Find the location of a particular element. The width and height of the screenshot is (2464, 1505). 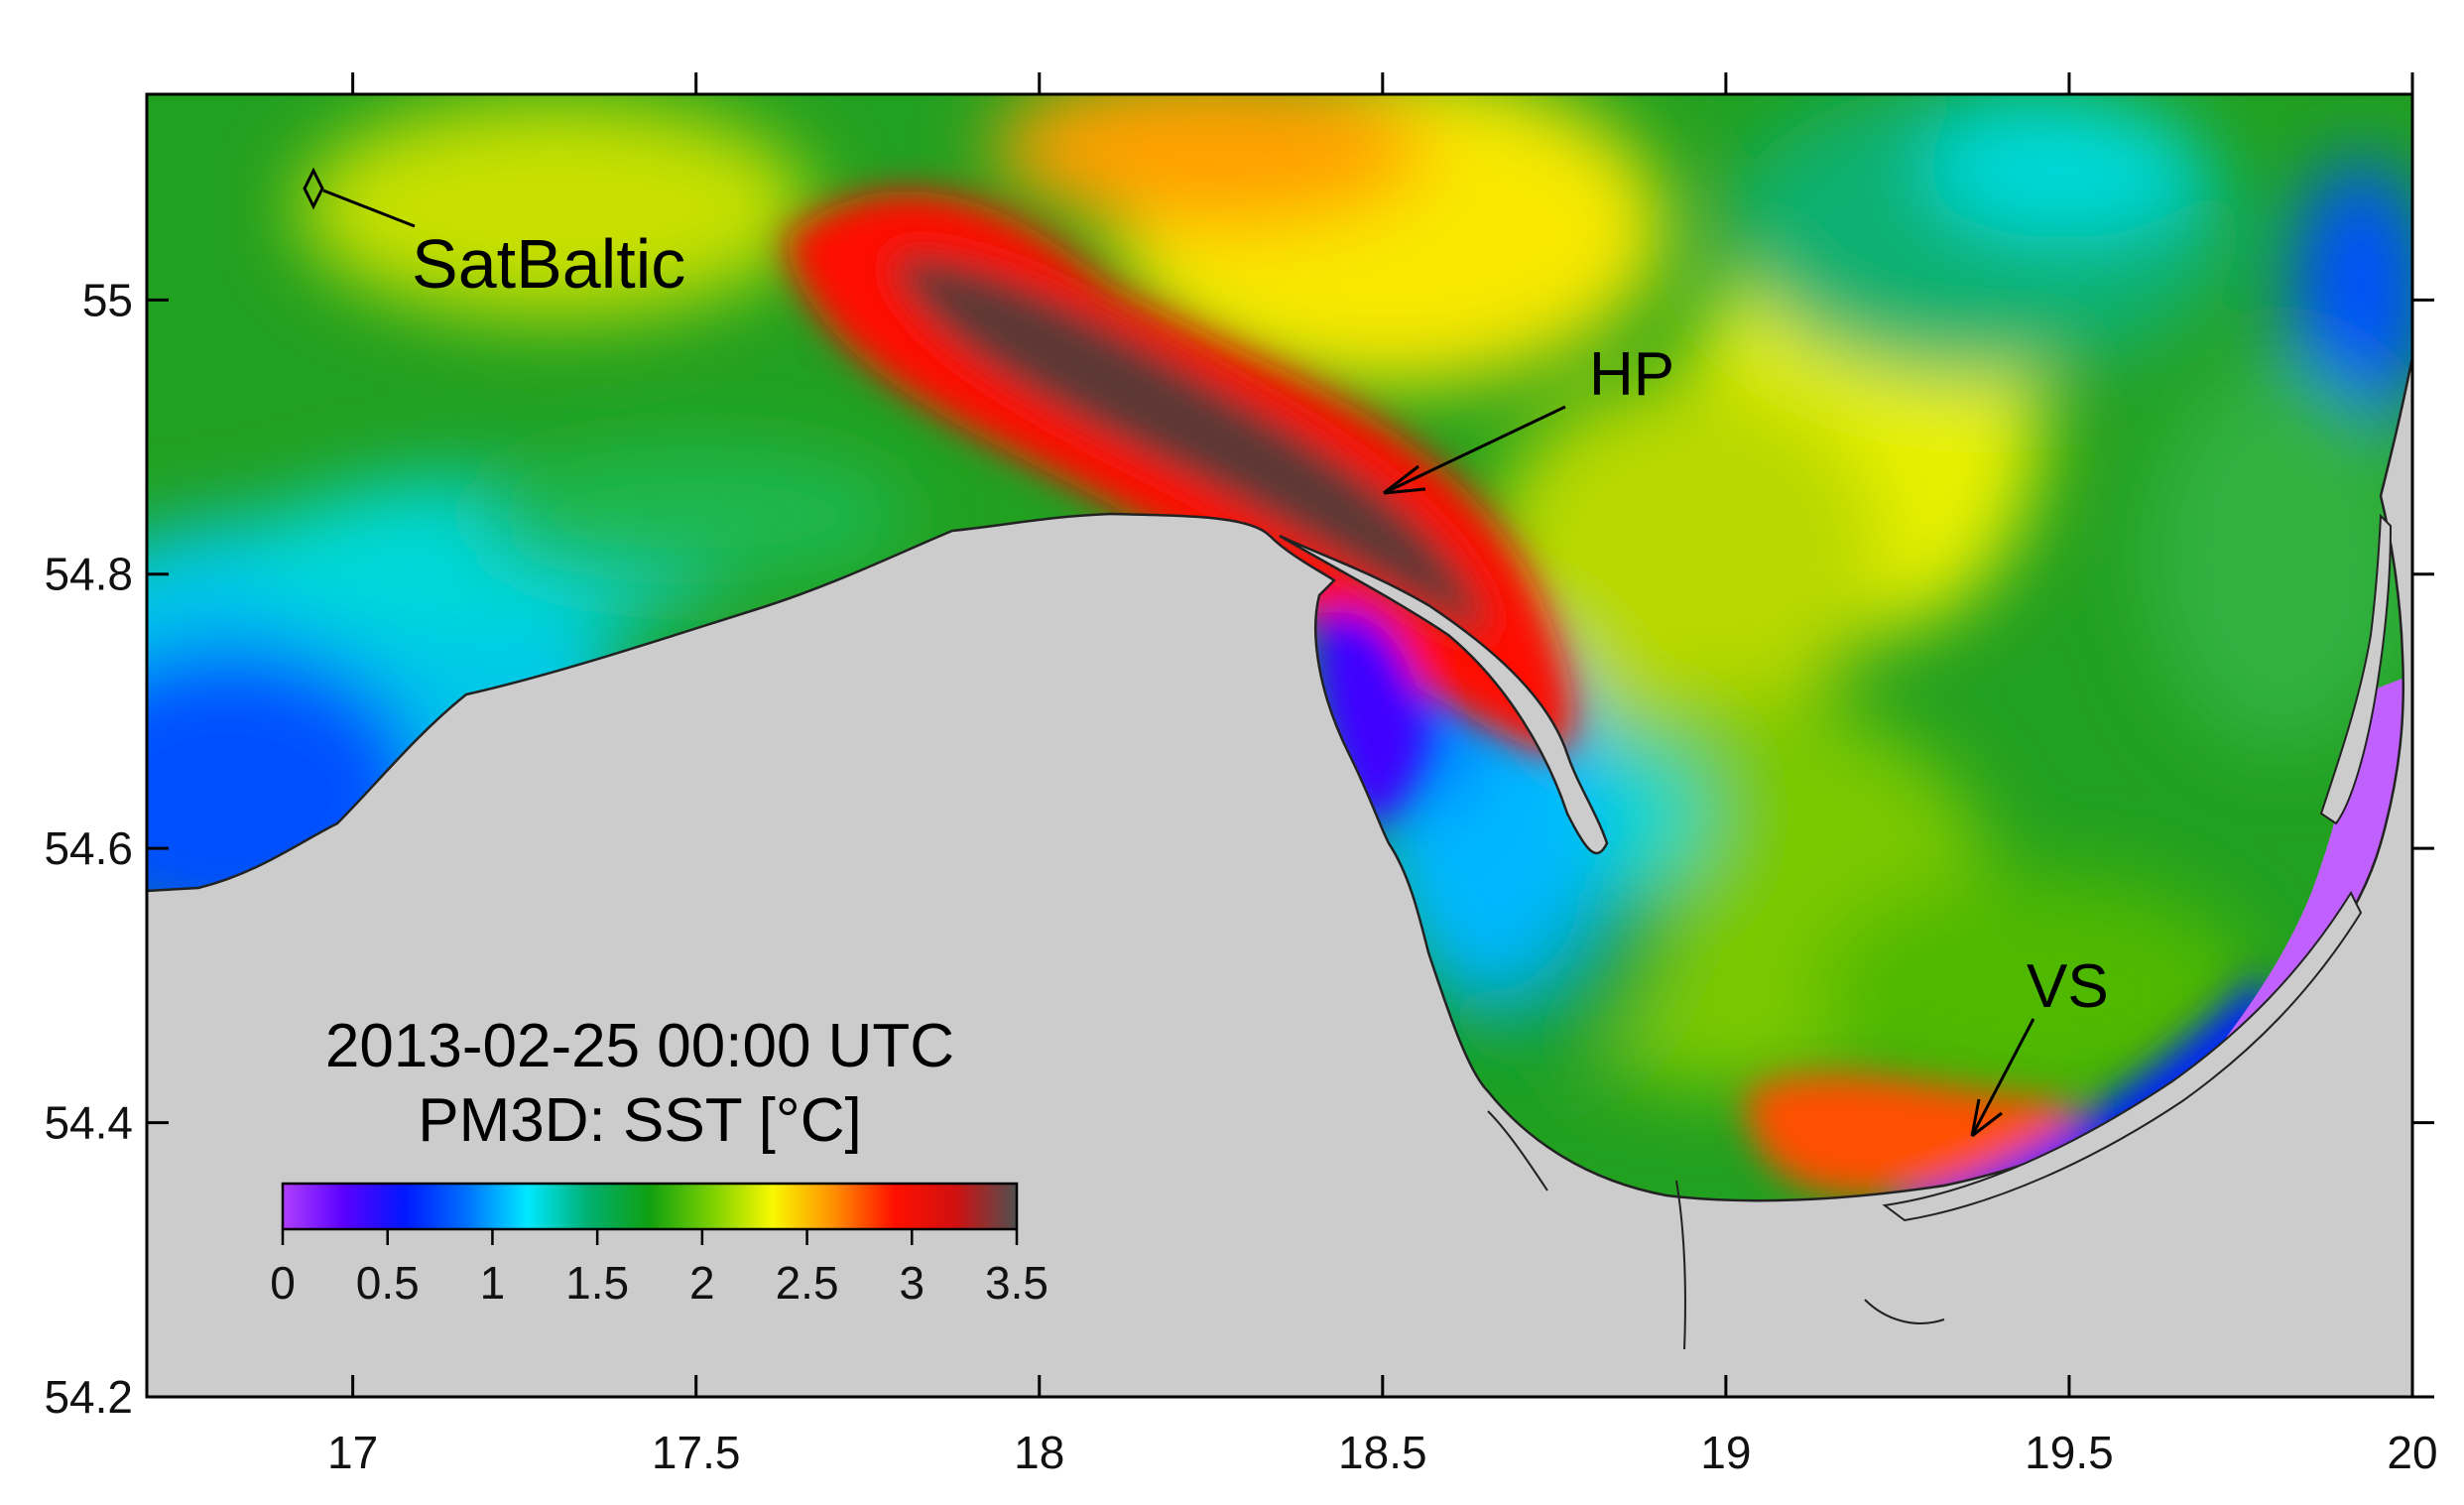

satbaltic-label: SatBaltic is located at coordinates (548, 264).